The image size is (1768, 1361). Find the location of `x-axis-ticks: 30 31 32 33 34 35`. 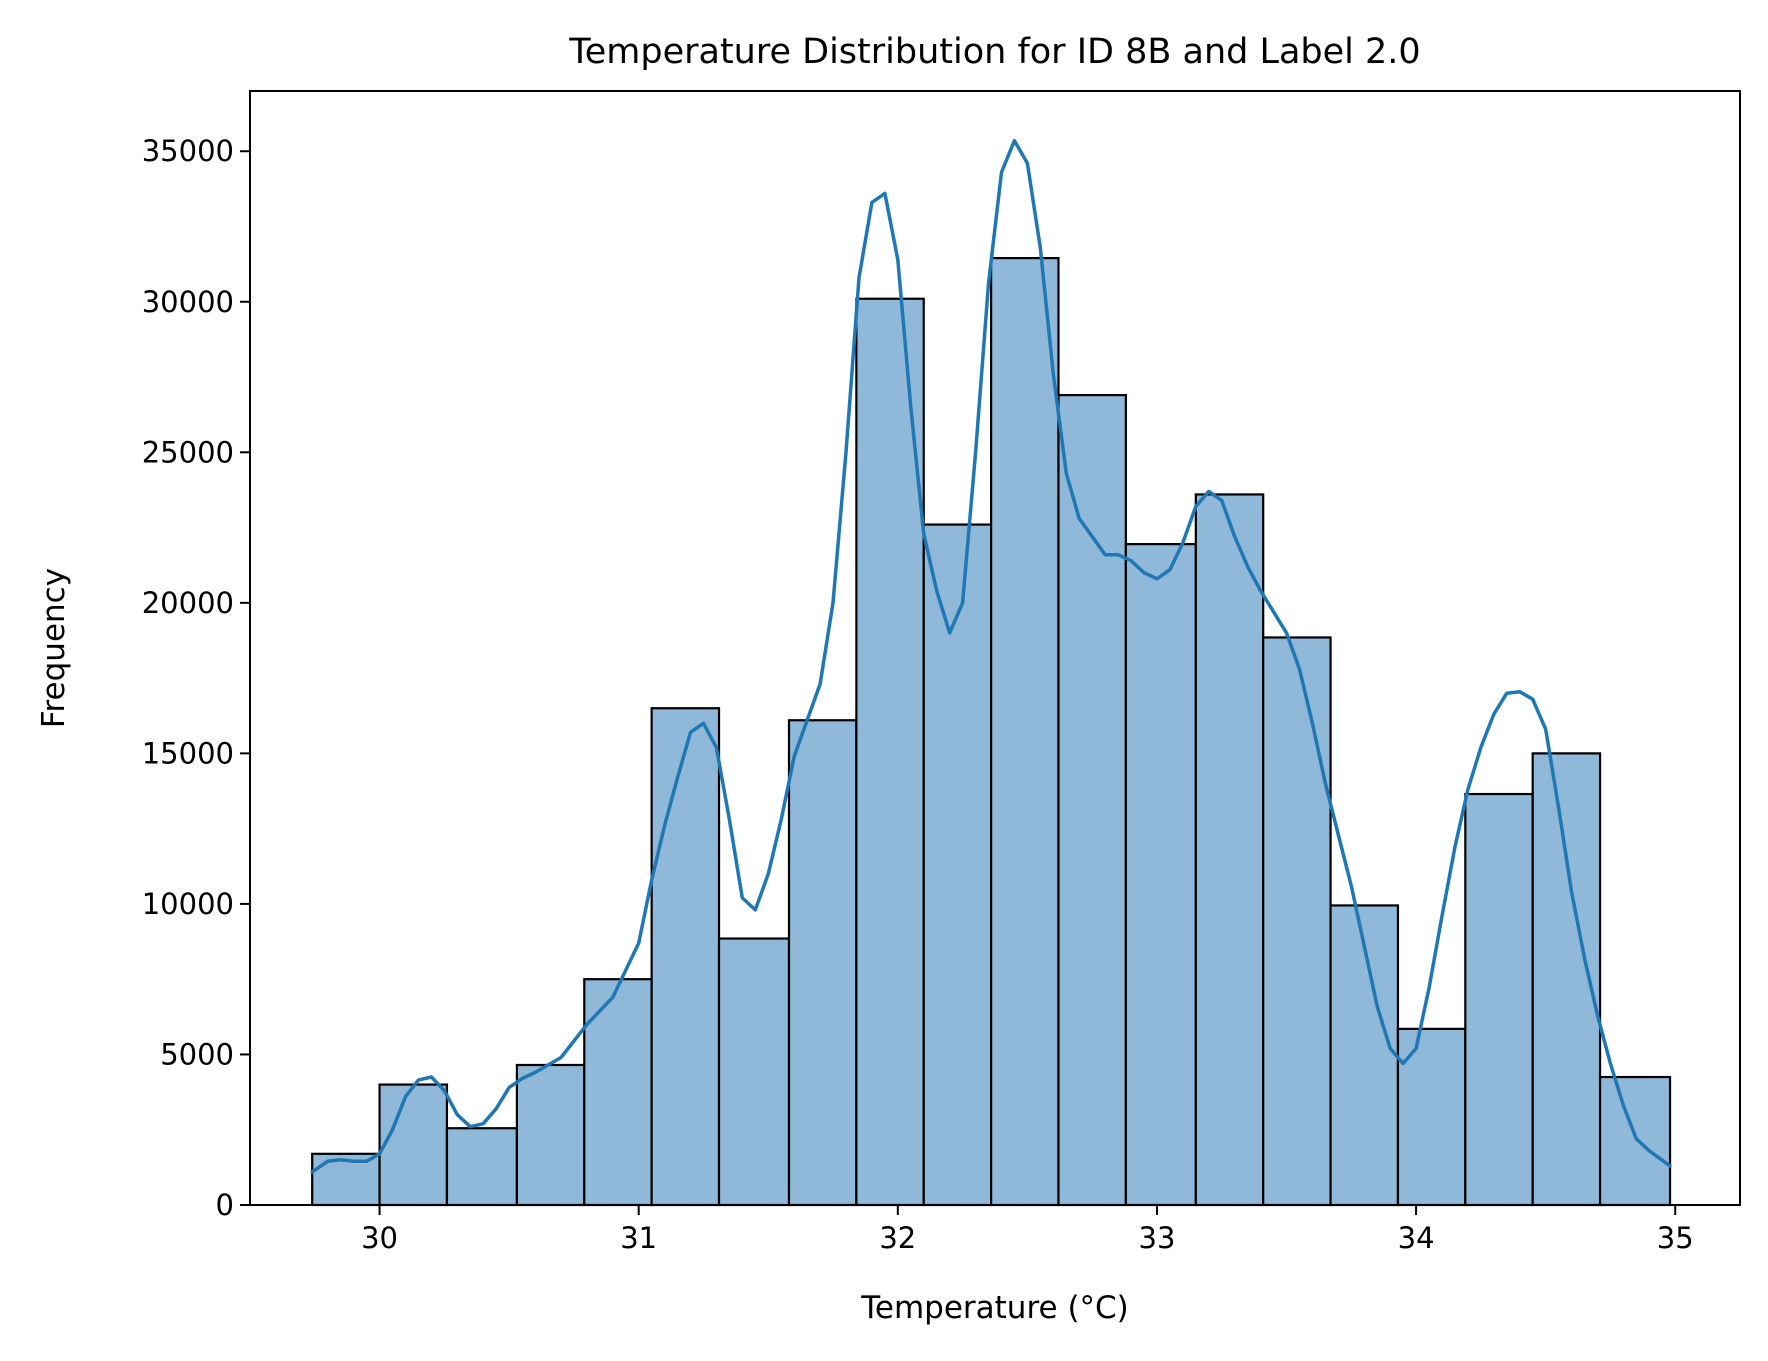

x-axis-ticks: 30 31 32 33 34 35 is located at coordinates (1027, 1230).